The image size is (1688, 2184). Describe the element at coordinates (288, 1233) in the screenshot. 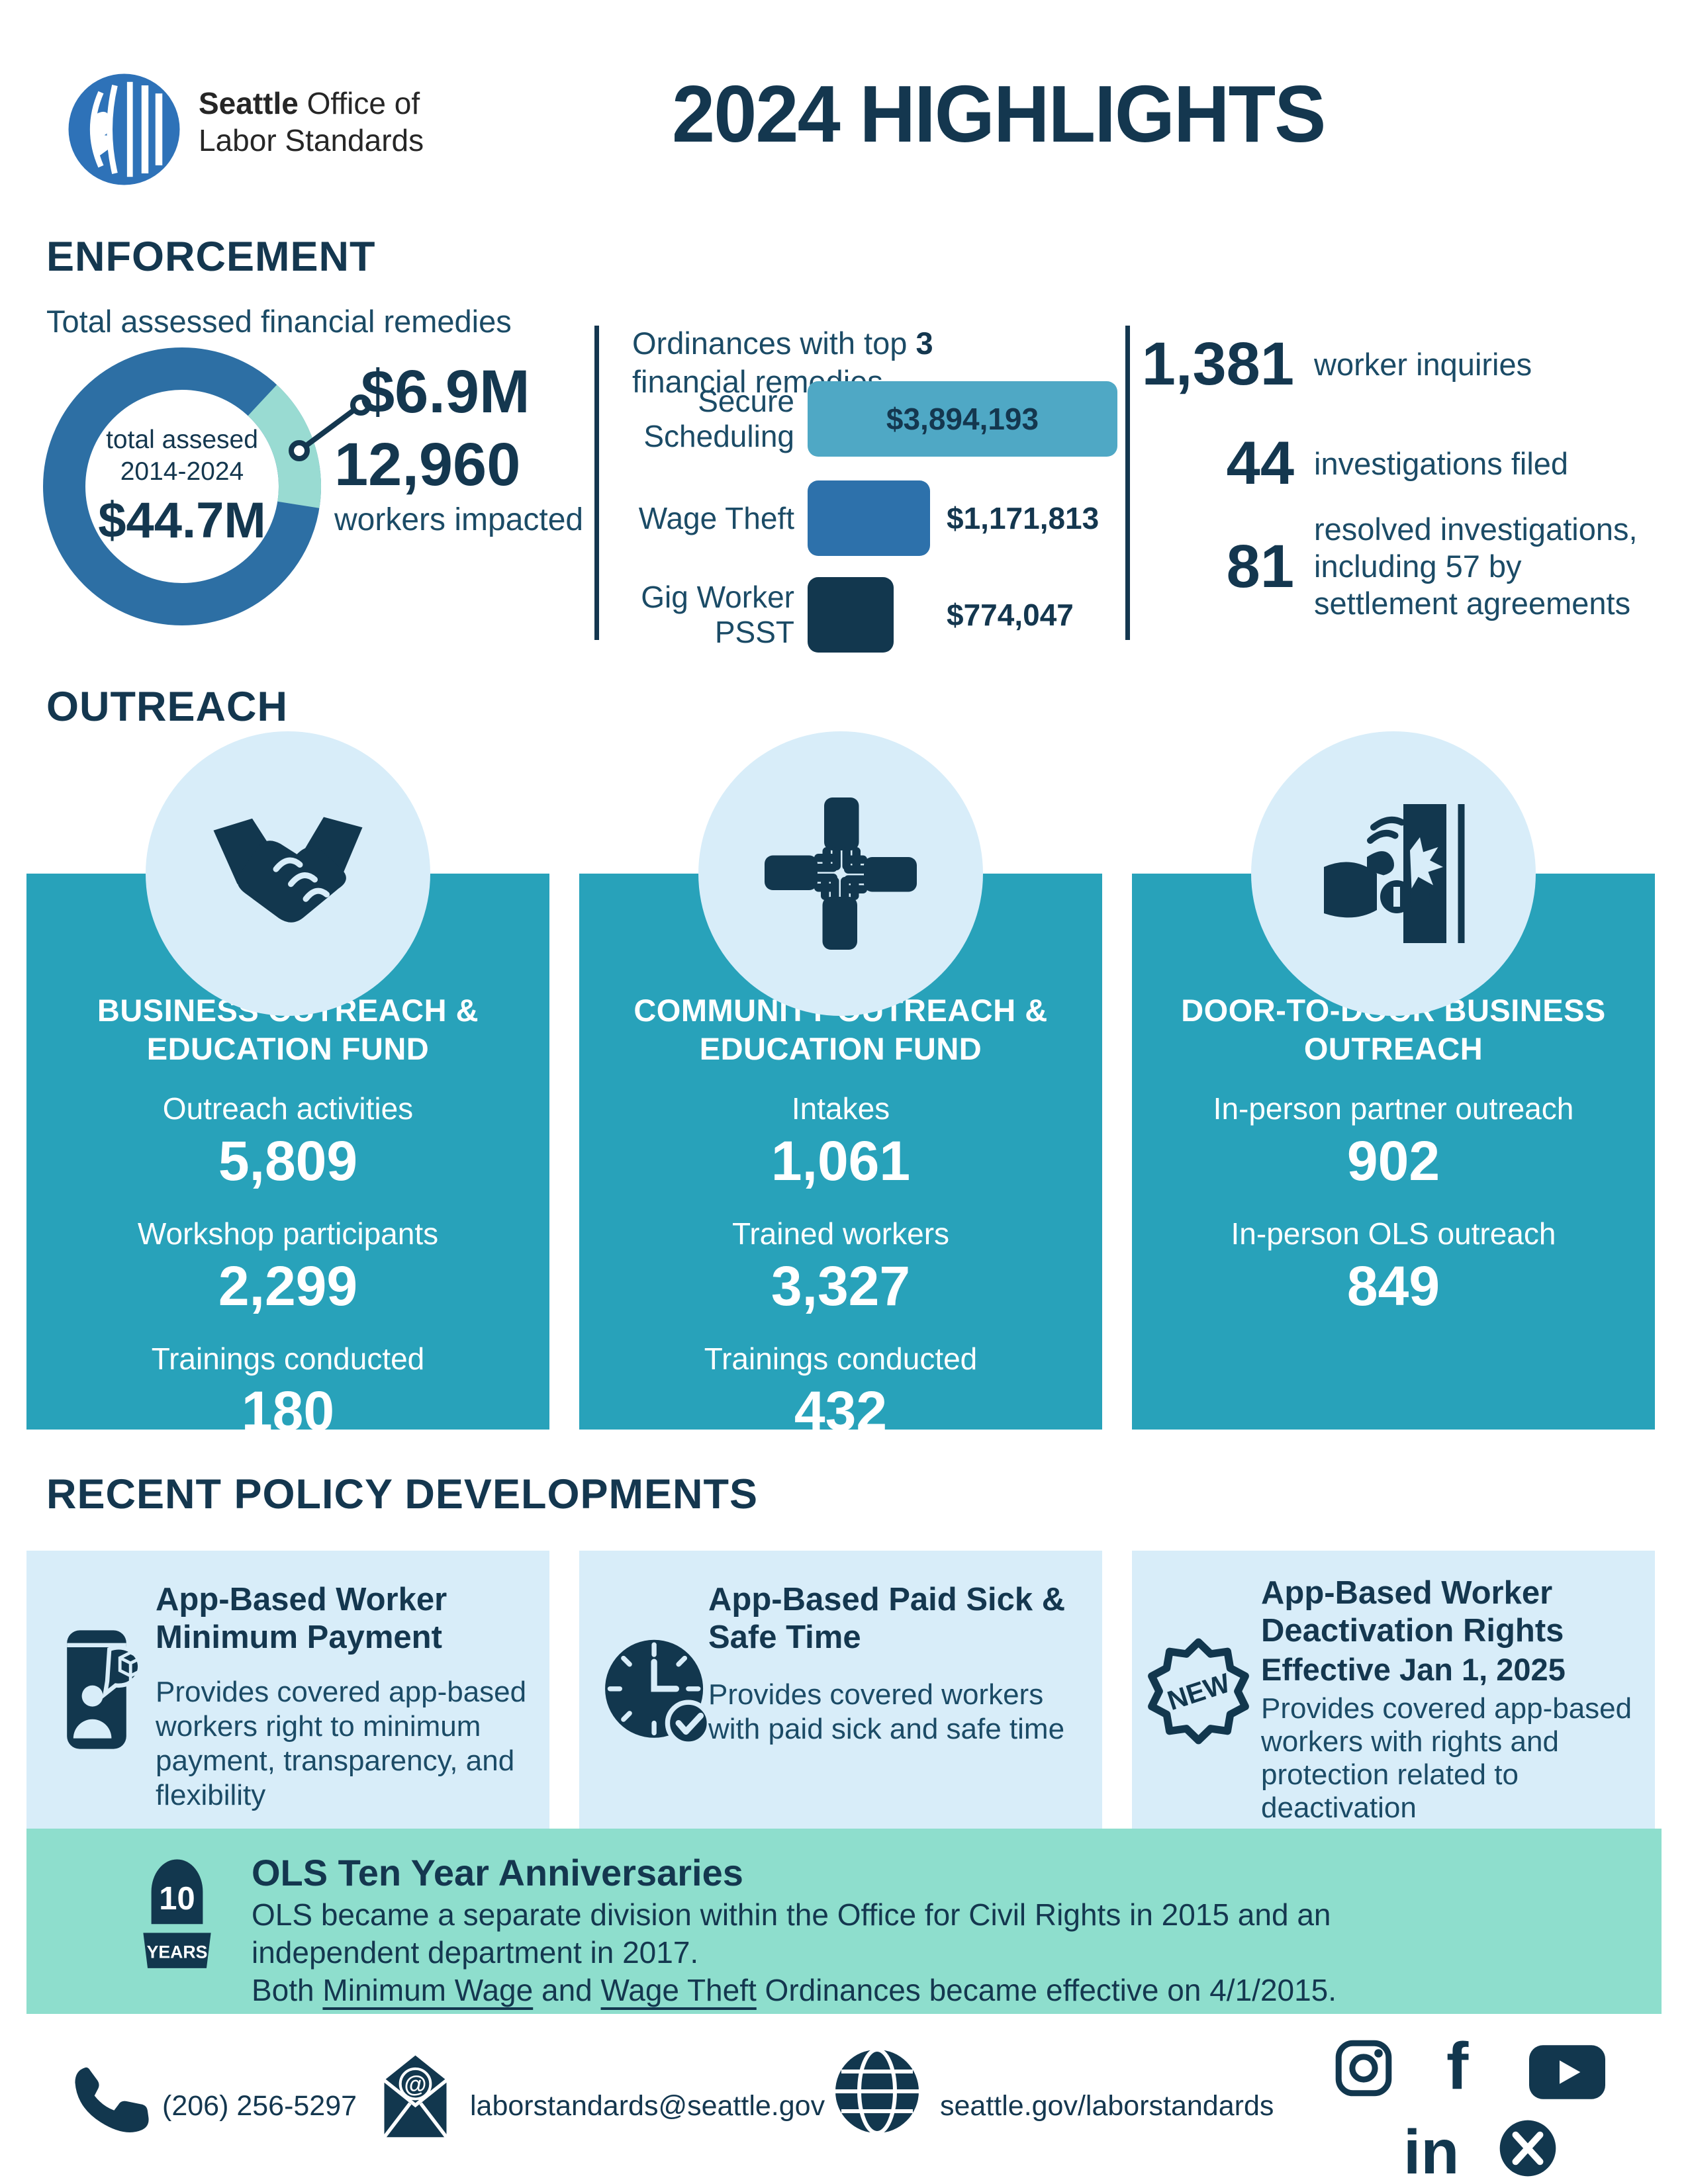

I see `card-stat-label: Workshop participants` at that location.